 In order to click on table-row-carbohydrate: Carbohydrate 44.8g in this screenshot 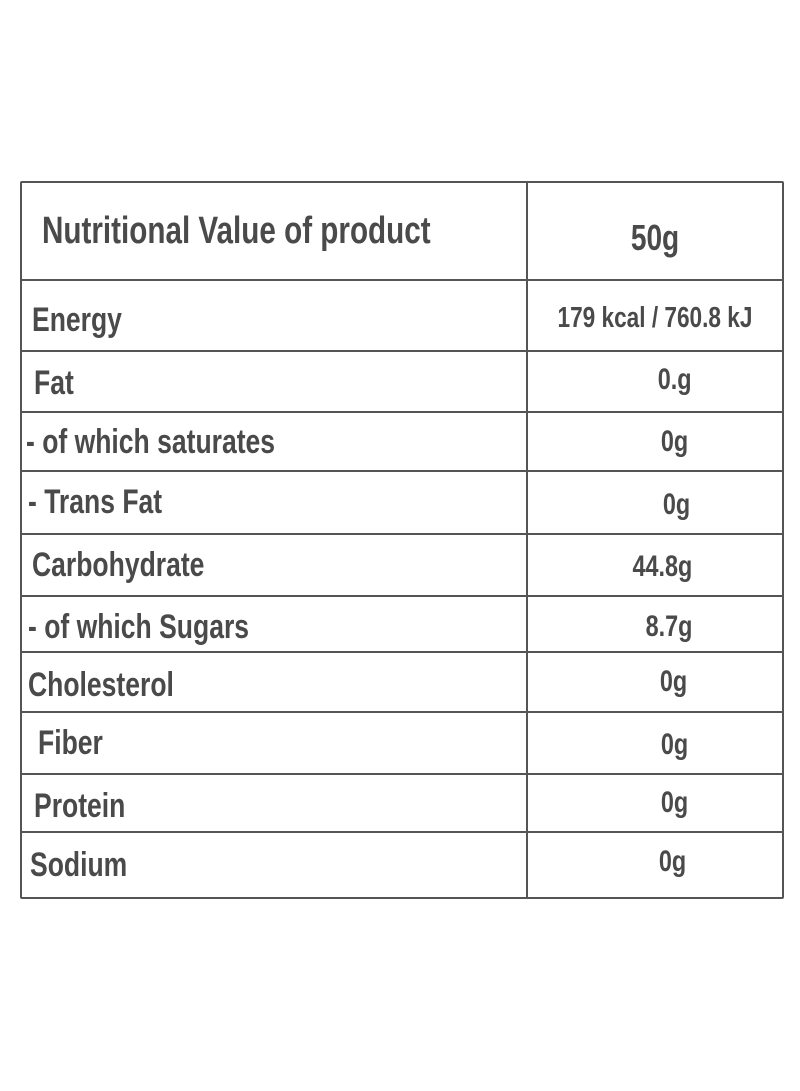, I will do `click(402, 564)`.